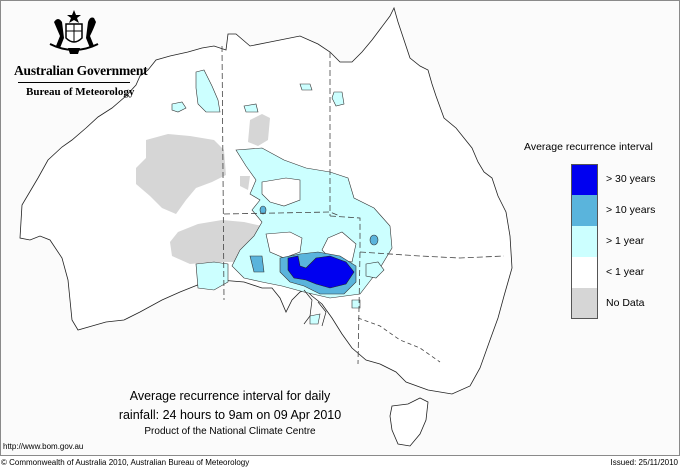  What do you see at coordinates (43, 446) in the screenshot?
I see `website-link: http://www.bom.gov.au` at bounding box center [43, 446].